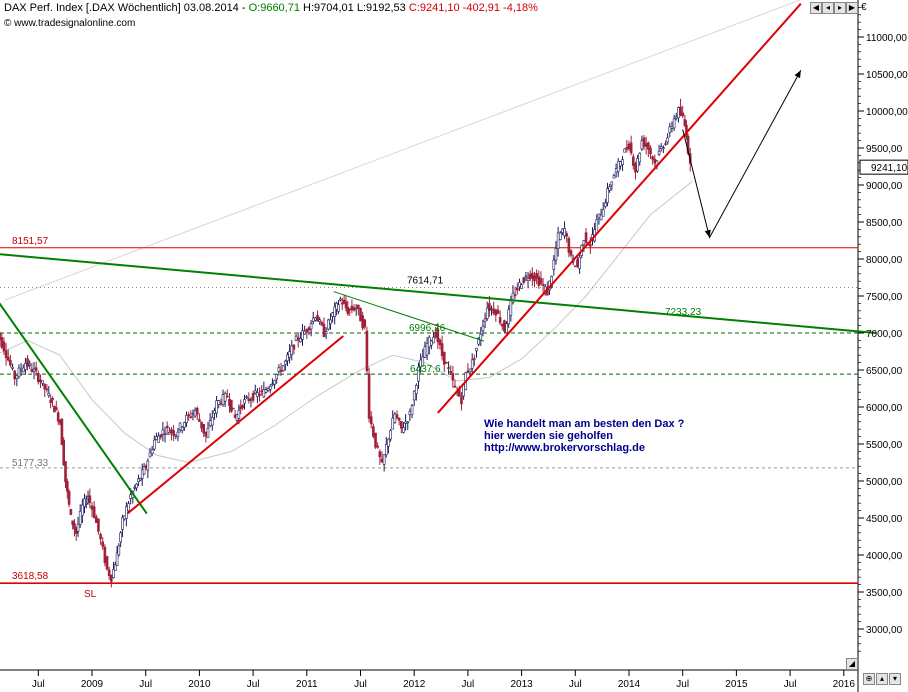 The image size is (908, 692). What do you see at coordinates (852, 664) in the screenshot?
I see `resize-handle-icon: ◢` at bounding box center [852, 664].